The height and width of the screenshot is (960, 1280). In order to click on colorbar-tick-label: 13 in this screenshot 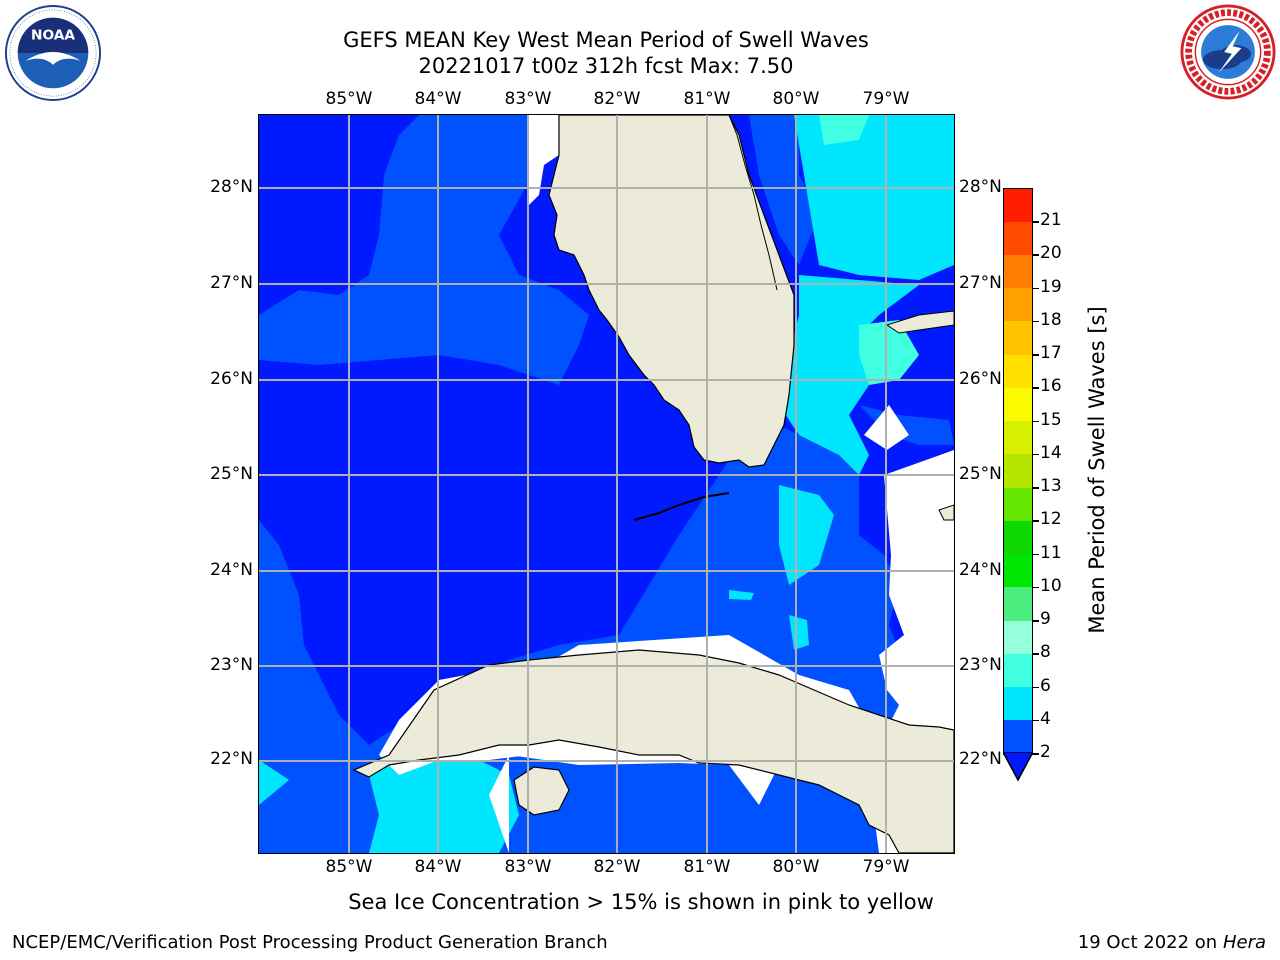, I will do `click(1051, 486)`.